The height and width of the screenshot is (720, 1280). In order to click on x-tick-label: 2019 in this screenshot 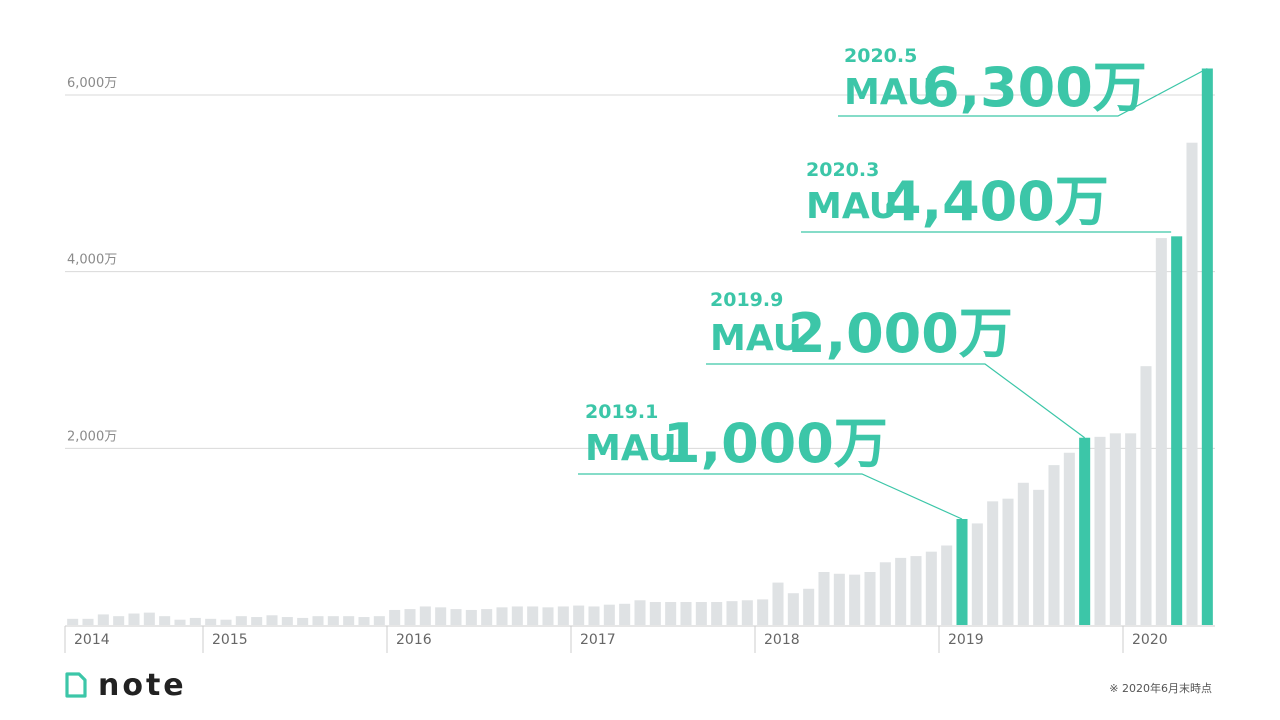, I will do `click(966, 640)`.